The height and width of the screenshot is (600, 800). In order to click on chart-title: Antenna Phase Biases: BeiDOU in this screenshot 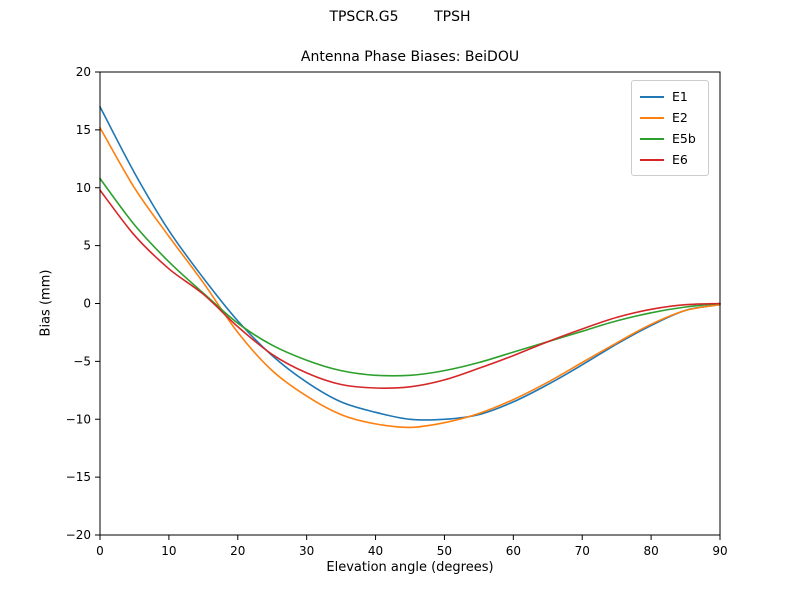, I will do `click(410, 57)`.